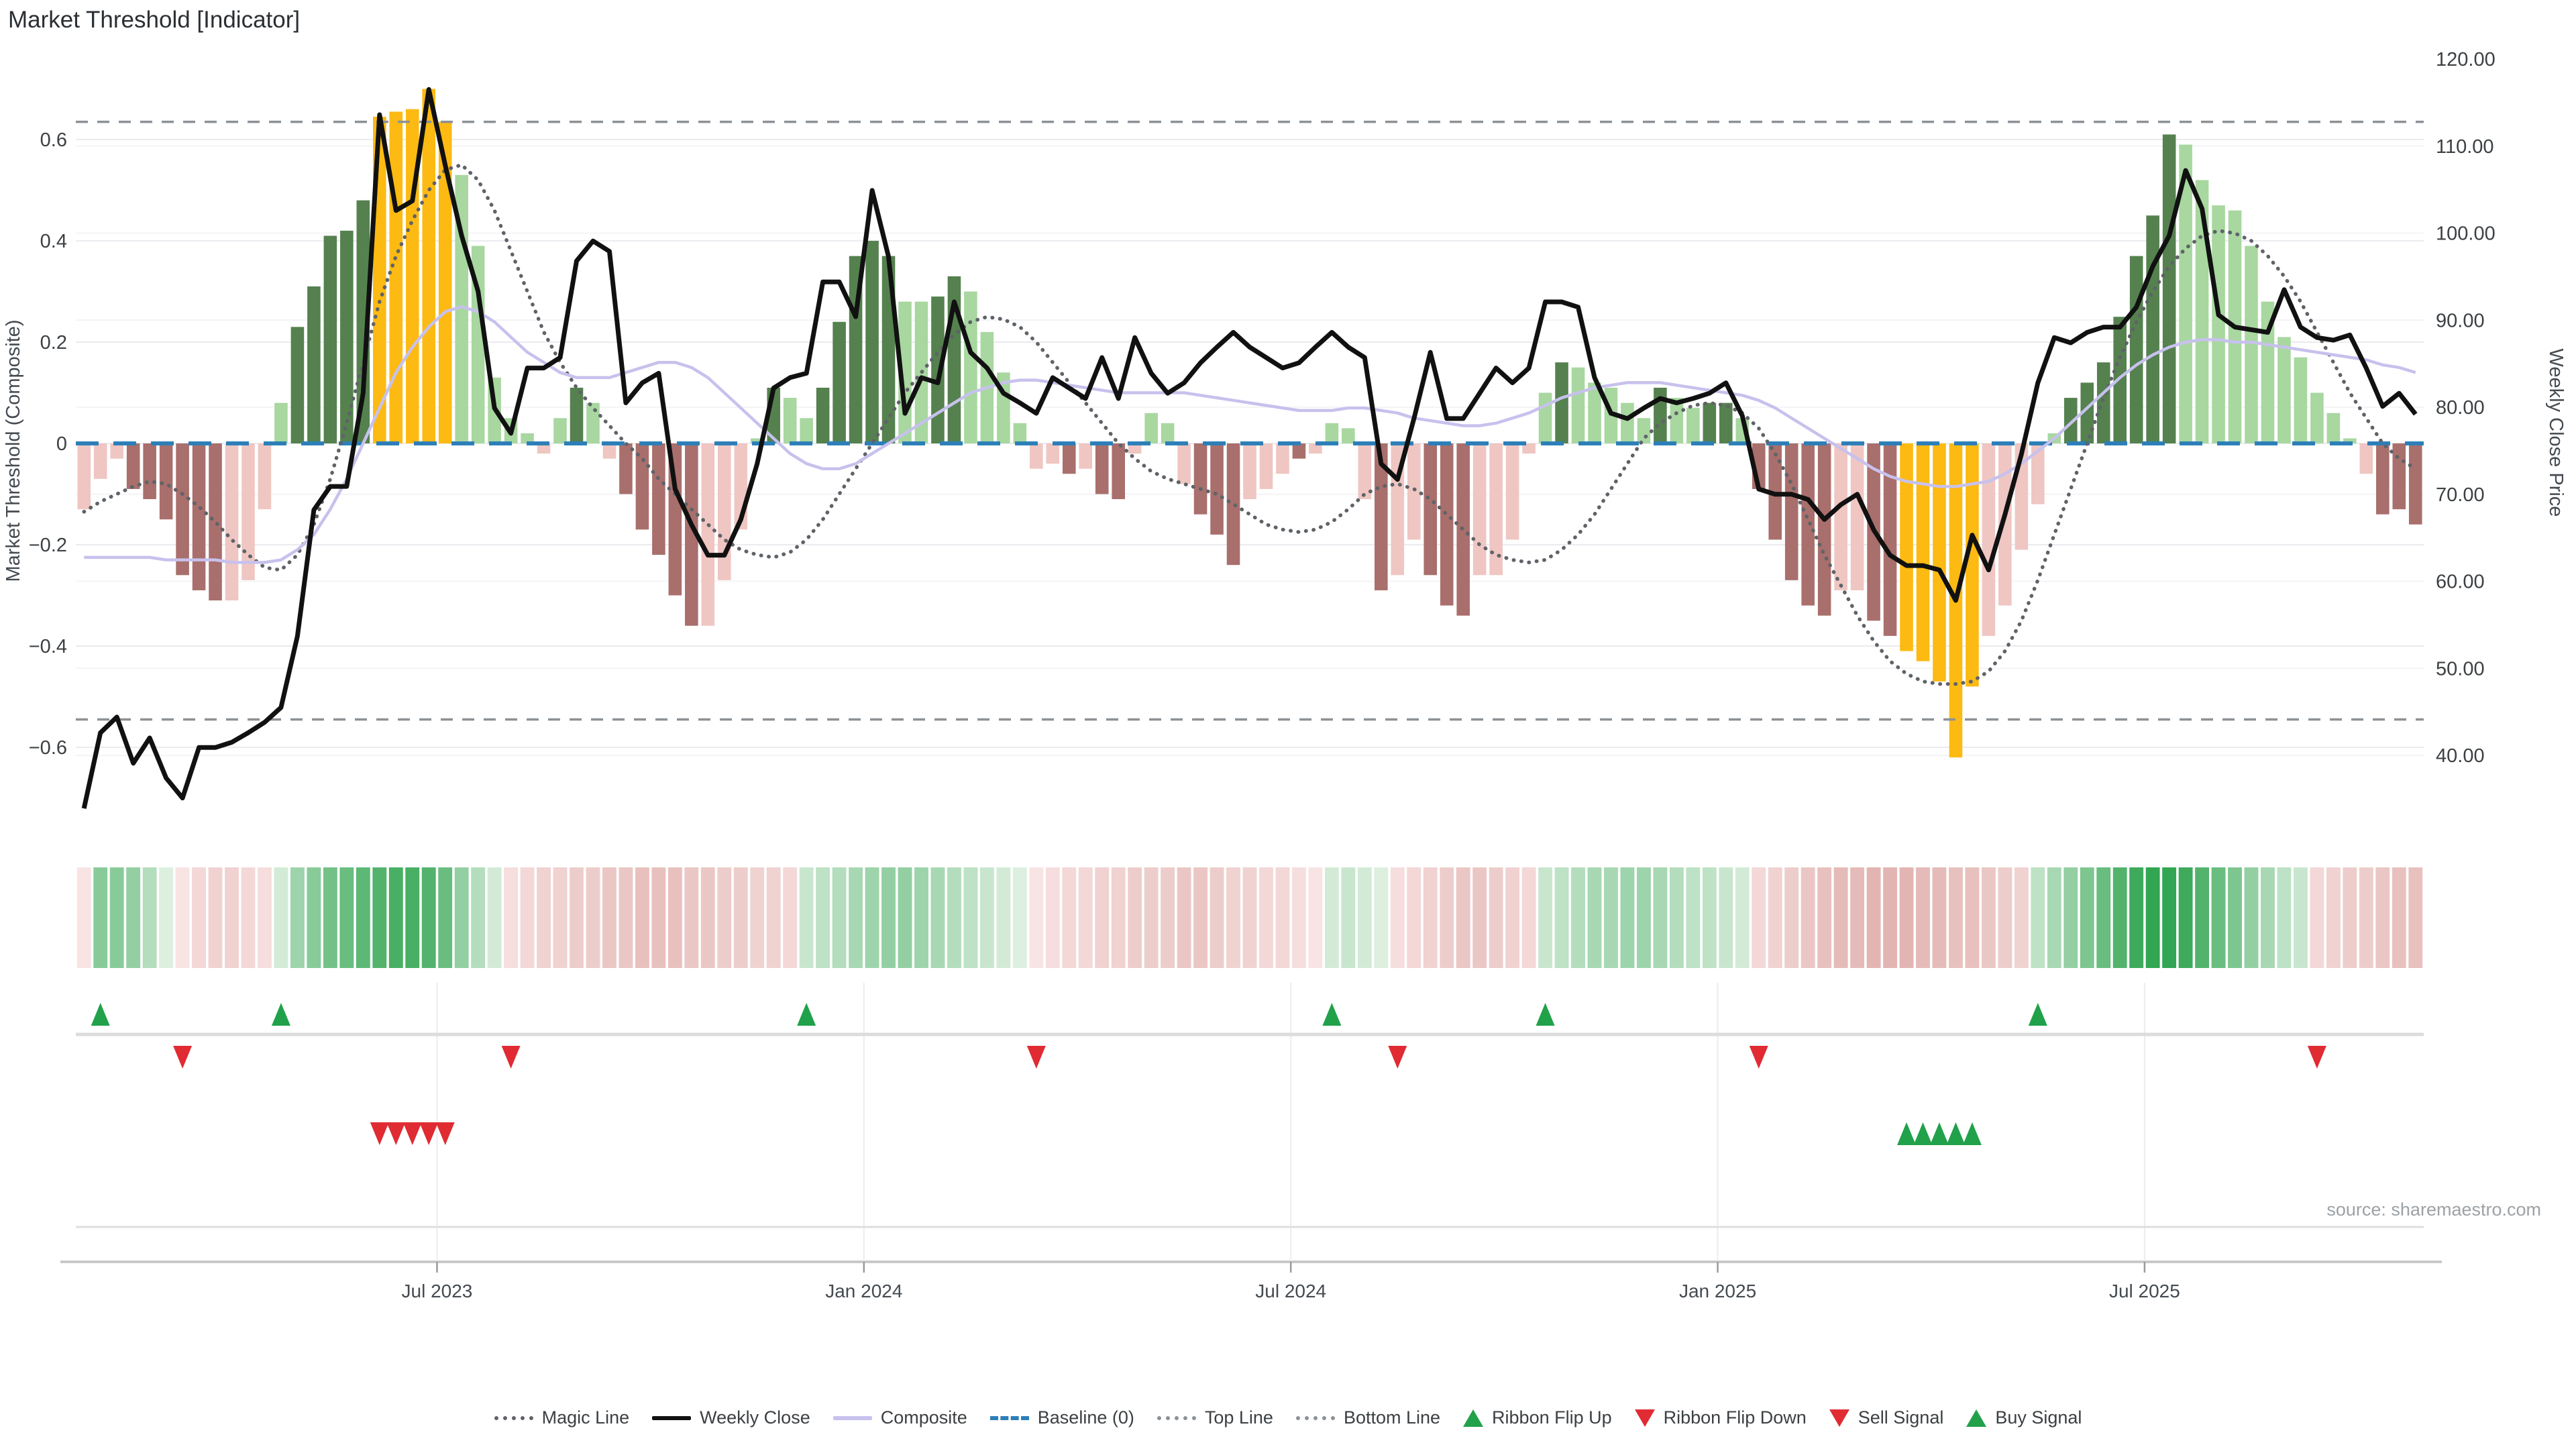 The width and height of the screenshot is (2576, 1449). Describe the element at coordinates (2144, 1291) in the screenshot. I see `x-axis-tick-label: Jul 2025` at that location.